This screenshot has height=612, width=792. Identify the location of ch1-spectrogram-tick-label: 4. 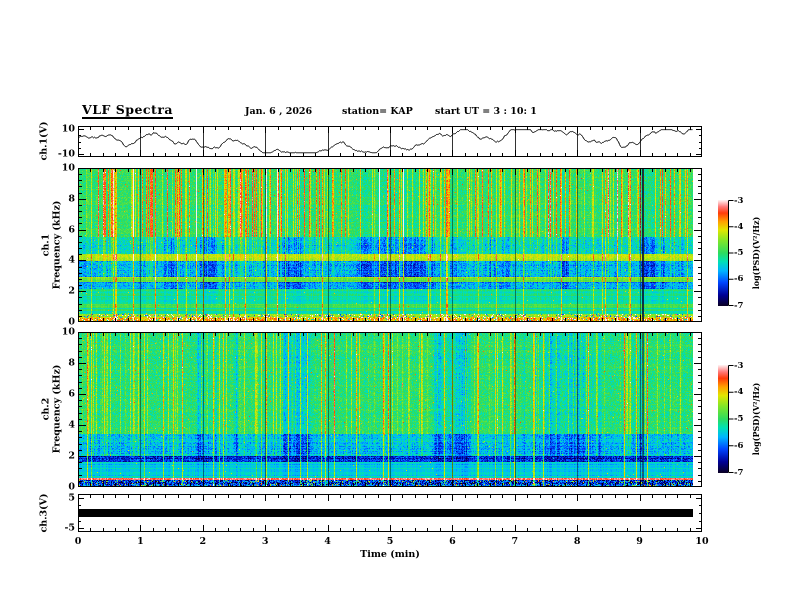
(71, 260).